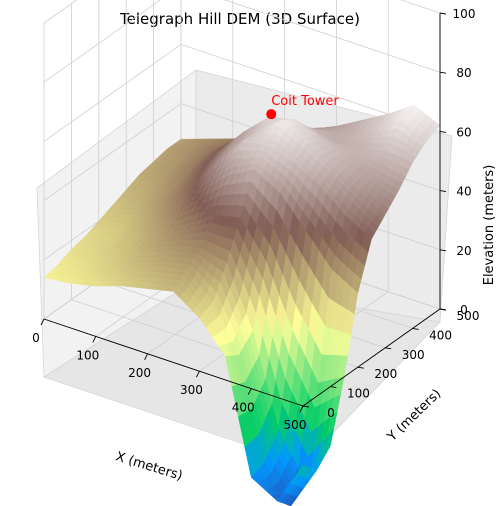 The width and height of the screenshot is (500, 506). Describe the element at coordinates (36, 338) in the screenshot. I see `x-tick-label: 0` at that location.